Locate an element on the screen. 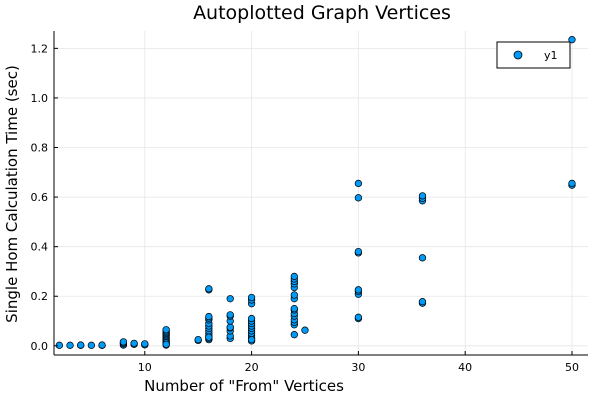  legend-marker is located at coordinates (518, 55).